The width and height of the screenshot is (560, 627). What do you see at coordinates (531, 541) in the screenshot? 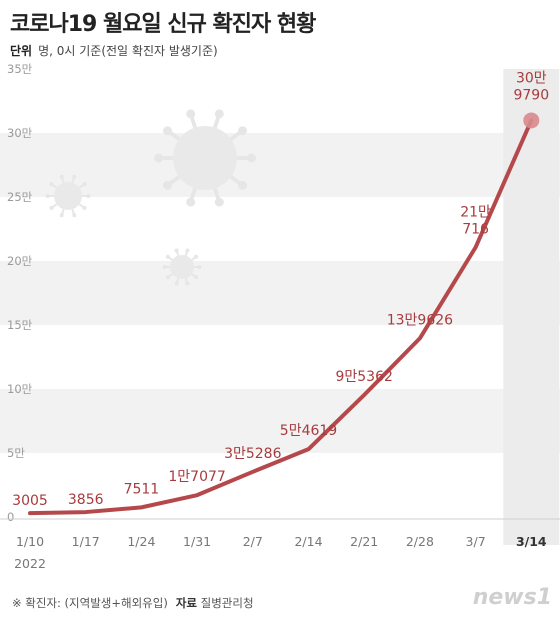
I see `x-tick-label: 3/14` at bounding box center [531, 541].